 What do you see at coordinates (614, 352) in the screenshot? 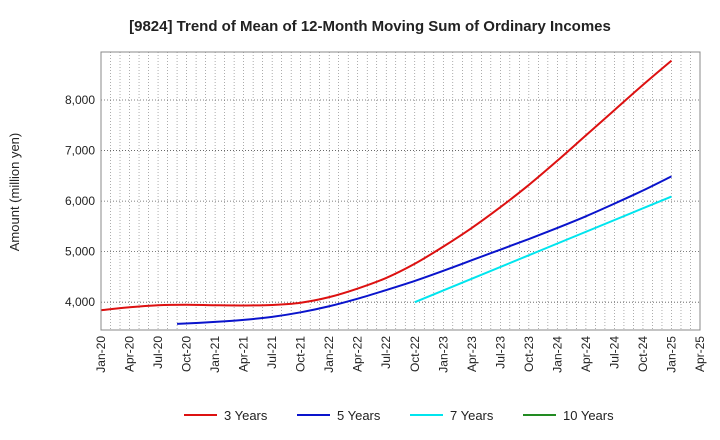
I see `x-tick-label: Jul-24` at bounding box center [614, 352].